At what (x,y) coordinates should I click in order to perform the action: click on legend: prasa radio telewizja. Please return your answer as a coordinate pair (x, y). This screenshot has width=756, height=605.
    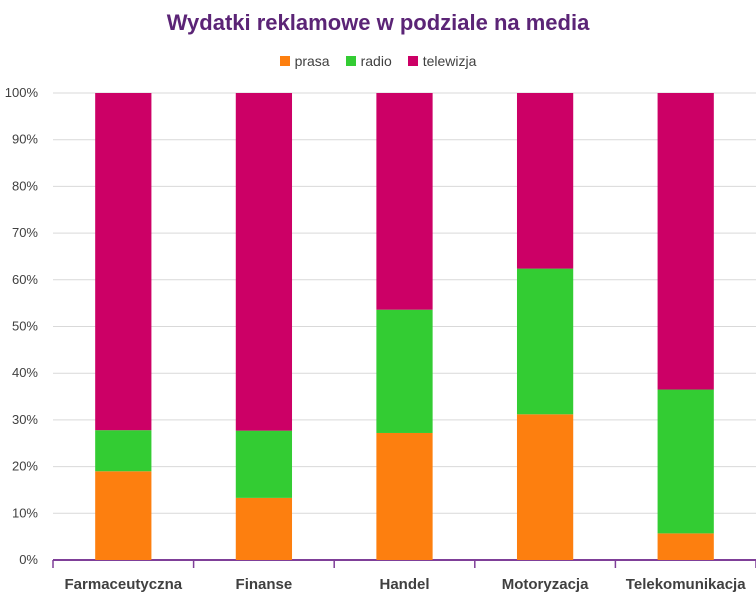
    Looking at the image, I should click on (378, 61).